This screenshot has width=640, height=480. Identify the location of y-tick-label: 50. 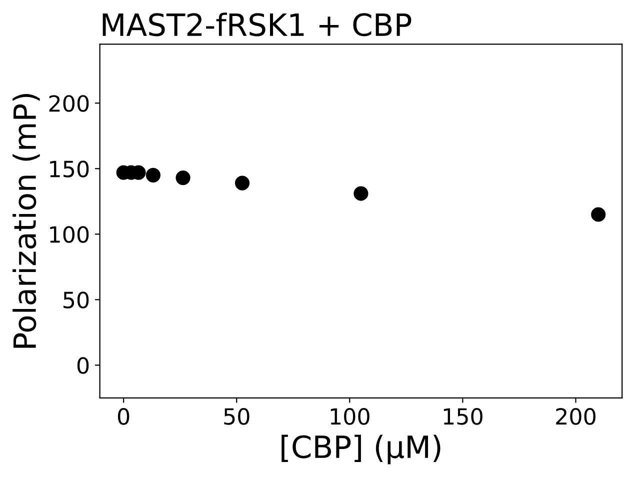
(76, 300).